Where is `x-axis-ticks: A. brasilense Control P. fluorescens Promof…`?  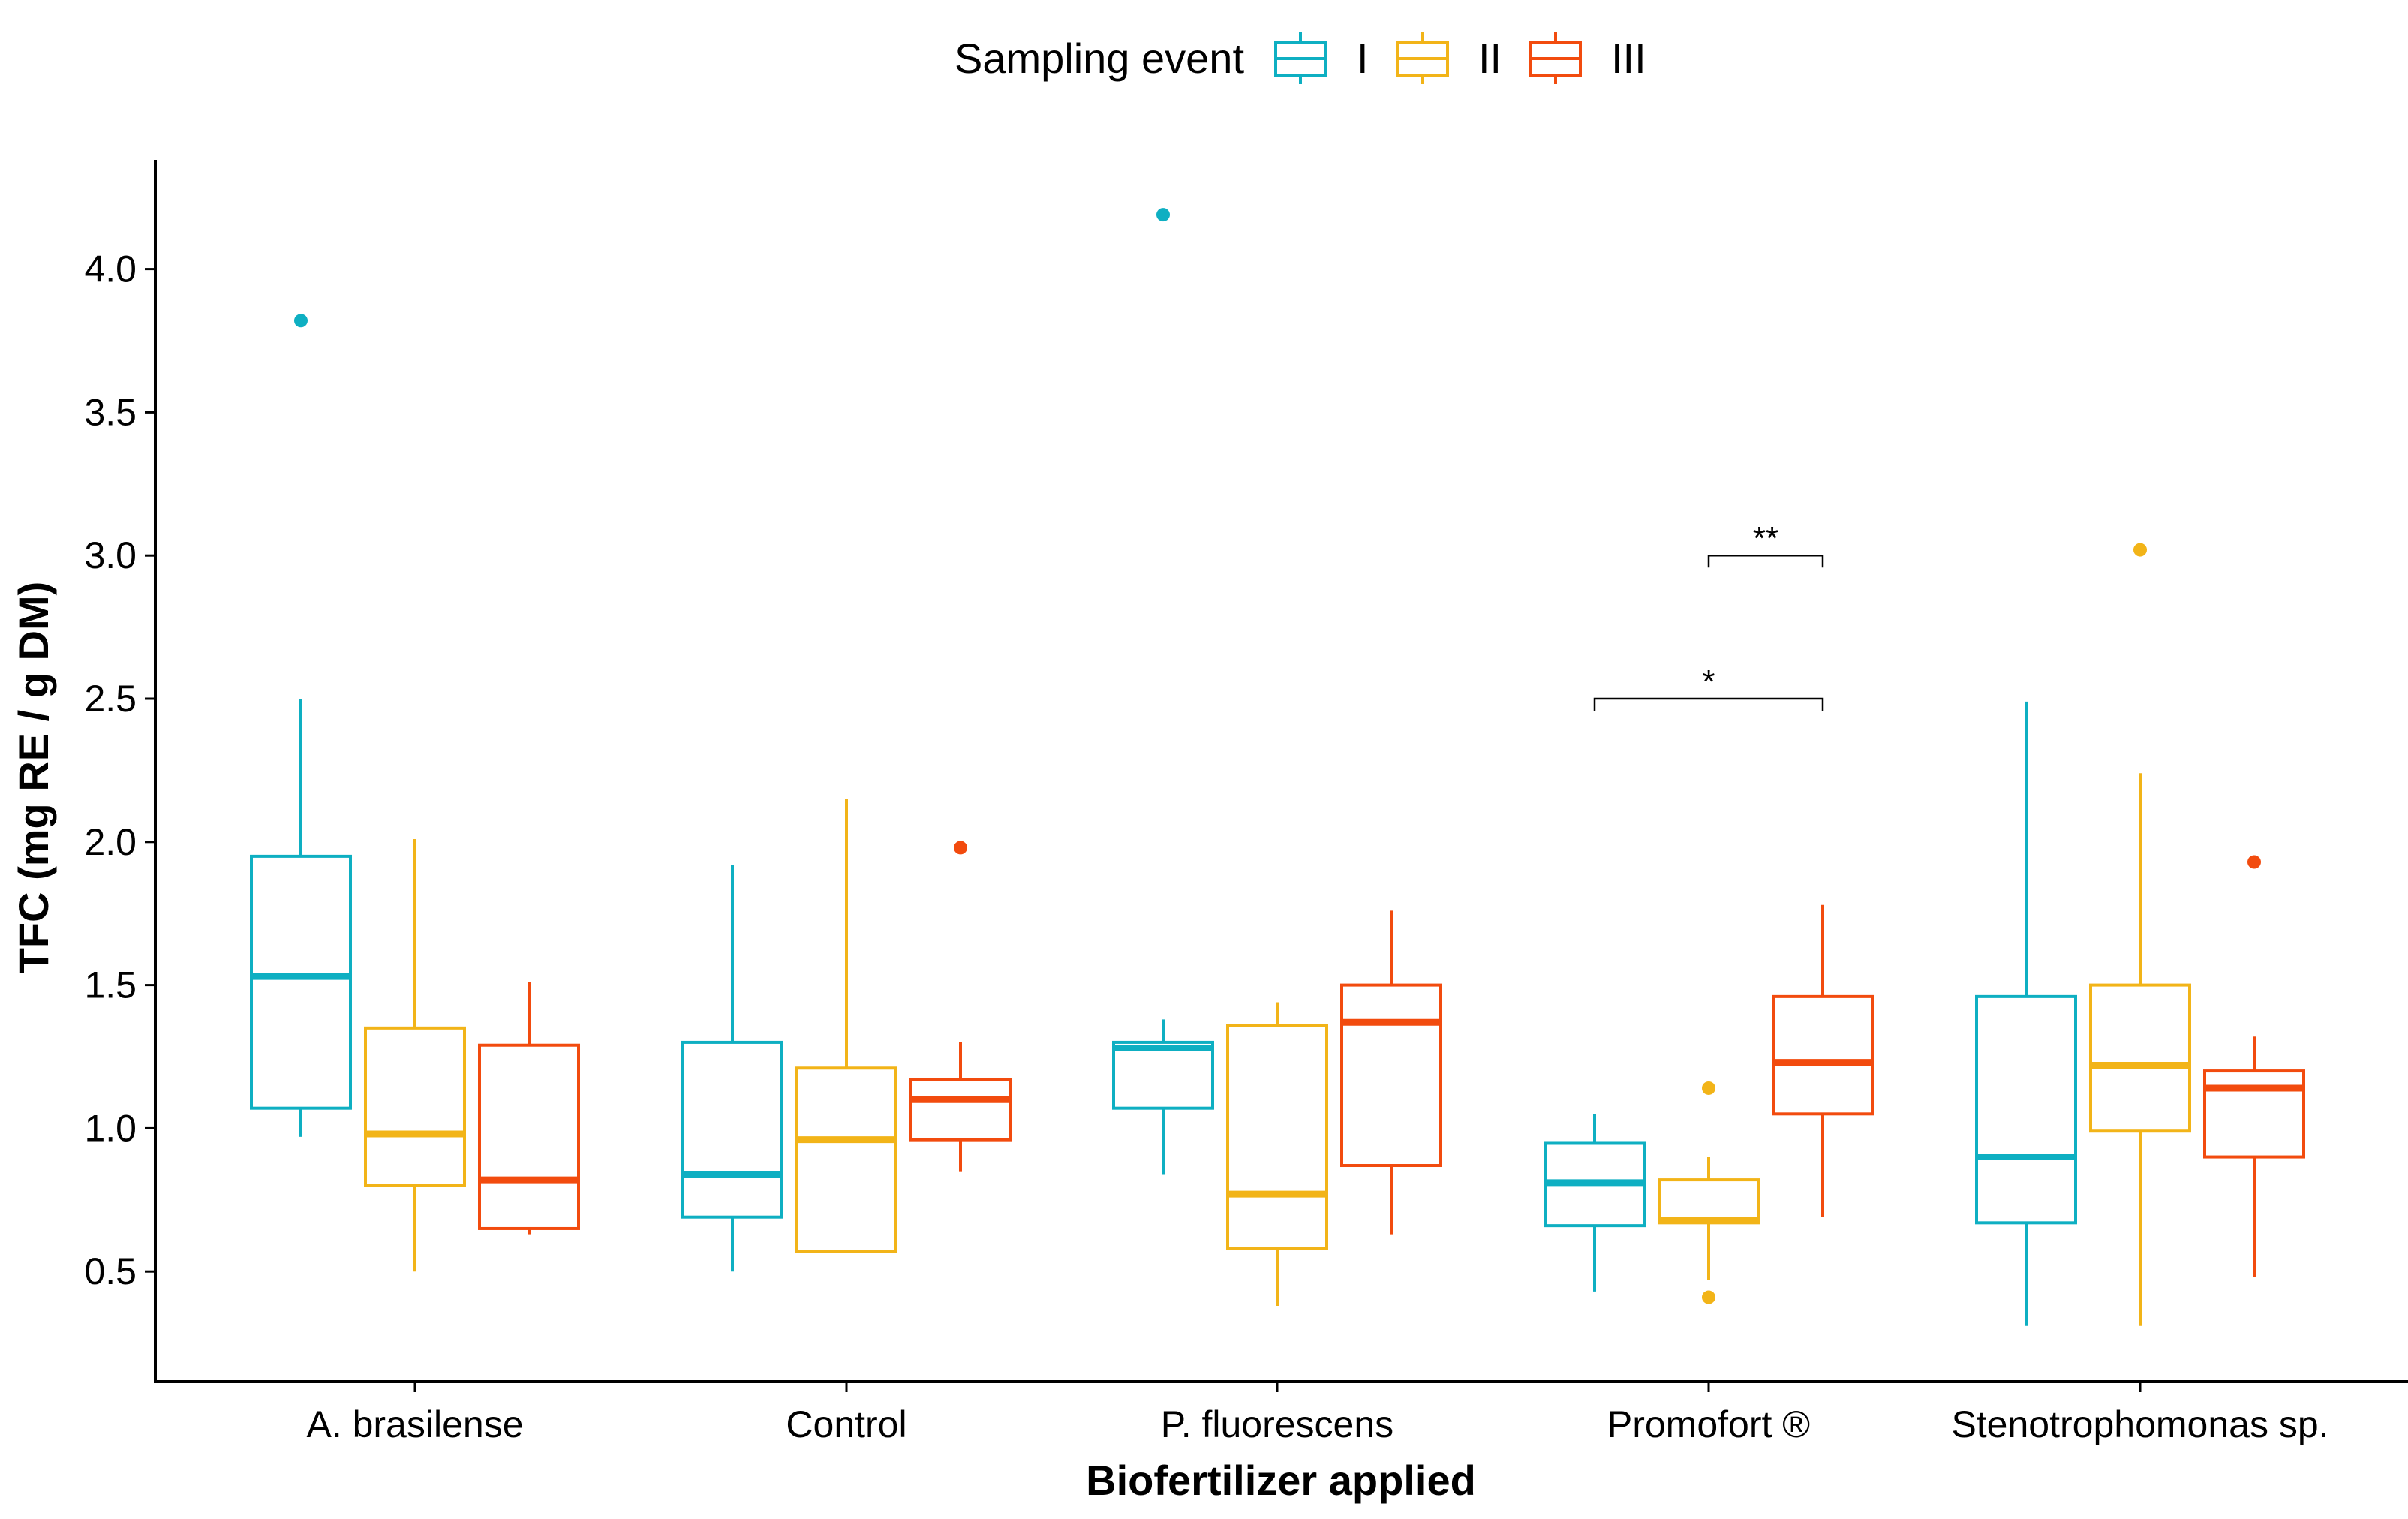
x-axis-ticks: A. brasilense Control P. fluorescens Promof… is located at coordinates (1317, 1413).